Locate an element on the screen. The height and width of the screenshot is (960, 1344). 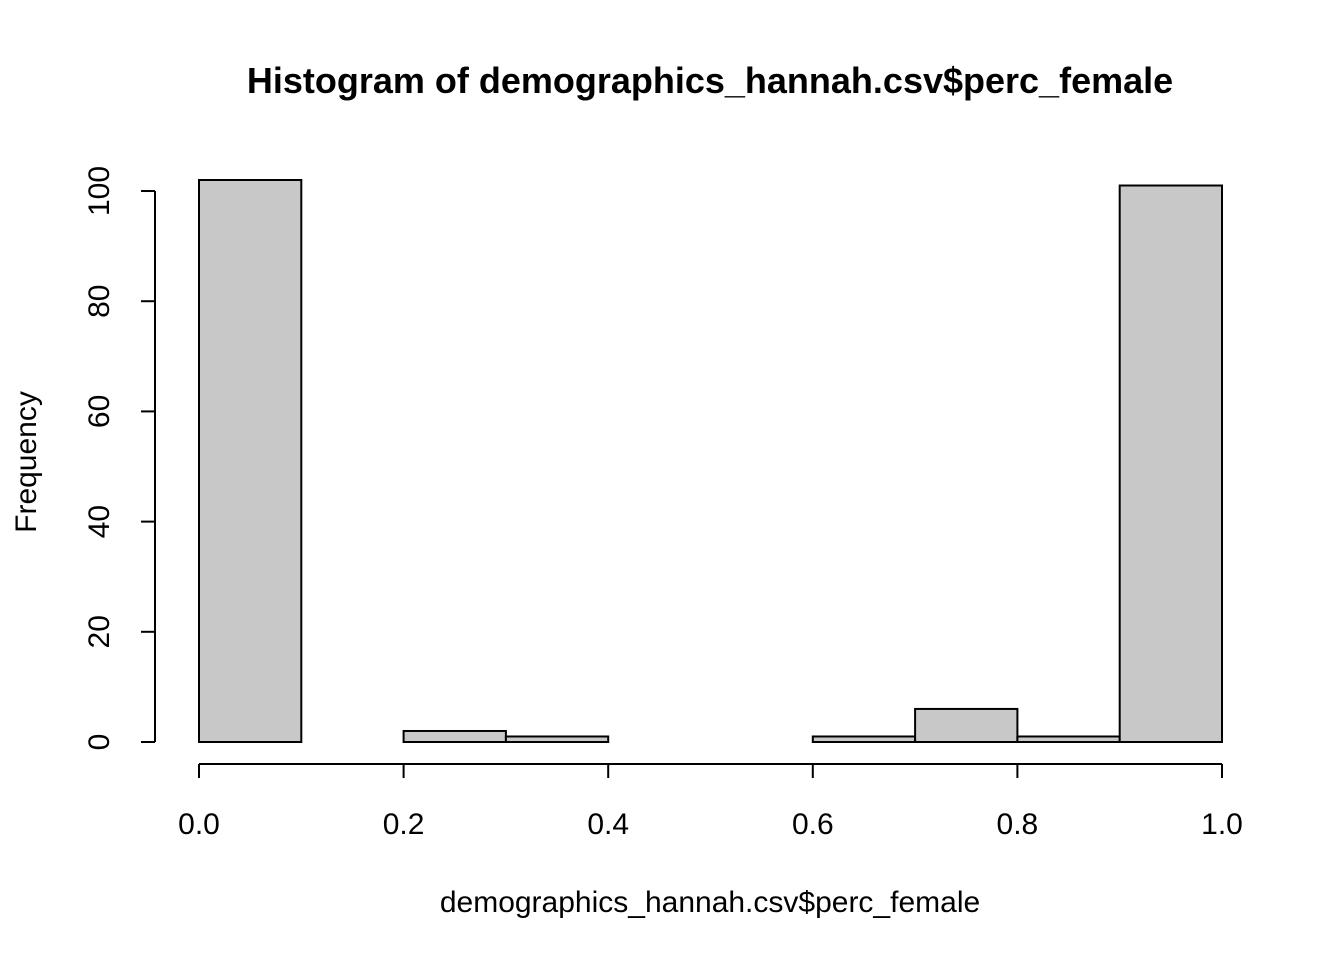
x-axis: 0.0 0.2 0.4 0.6 0.8 1.0 is located at coordinates (710, 802).